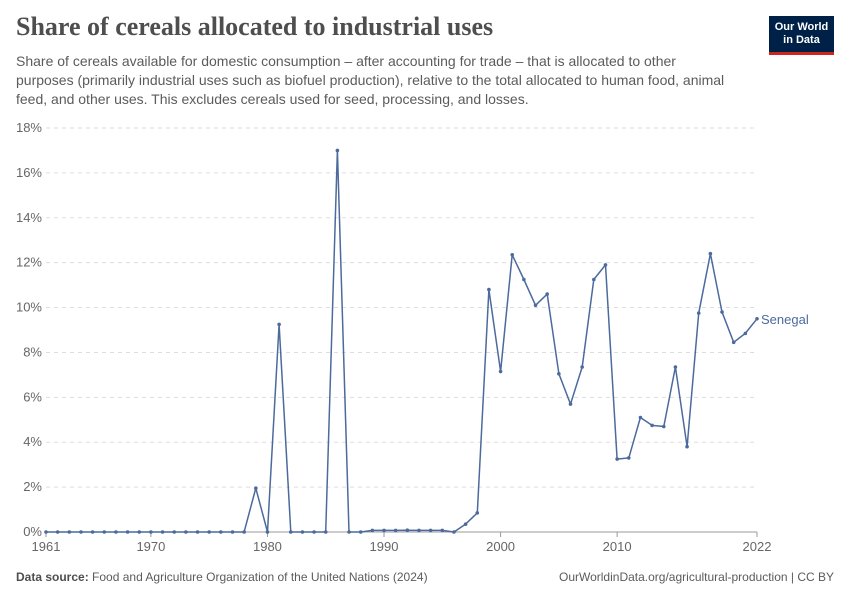 This screenshot has width=850, height=600. I want to click on x-tick-label: 1990, so click(384, 546).